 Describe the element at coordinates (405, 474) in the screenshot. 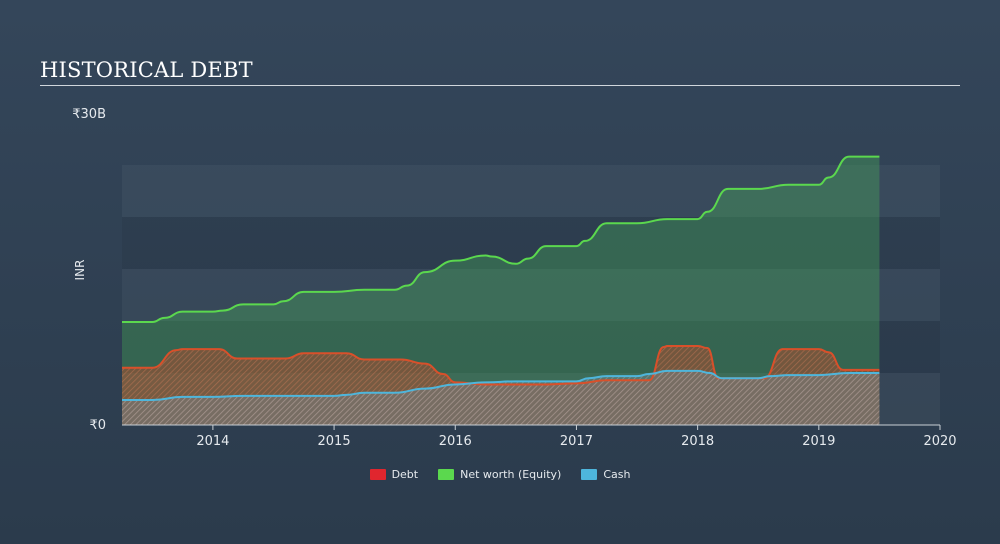

I see `legend-label: Debt` at that location.